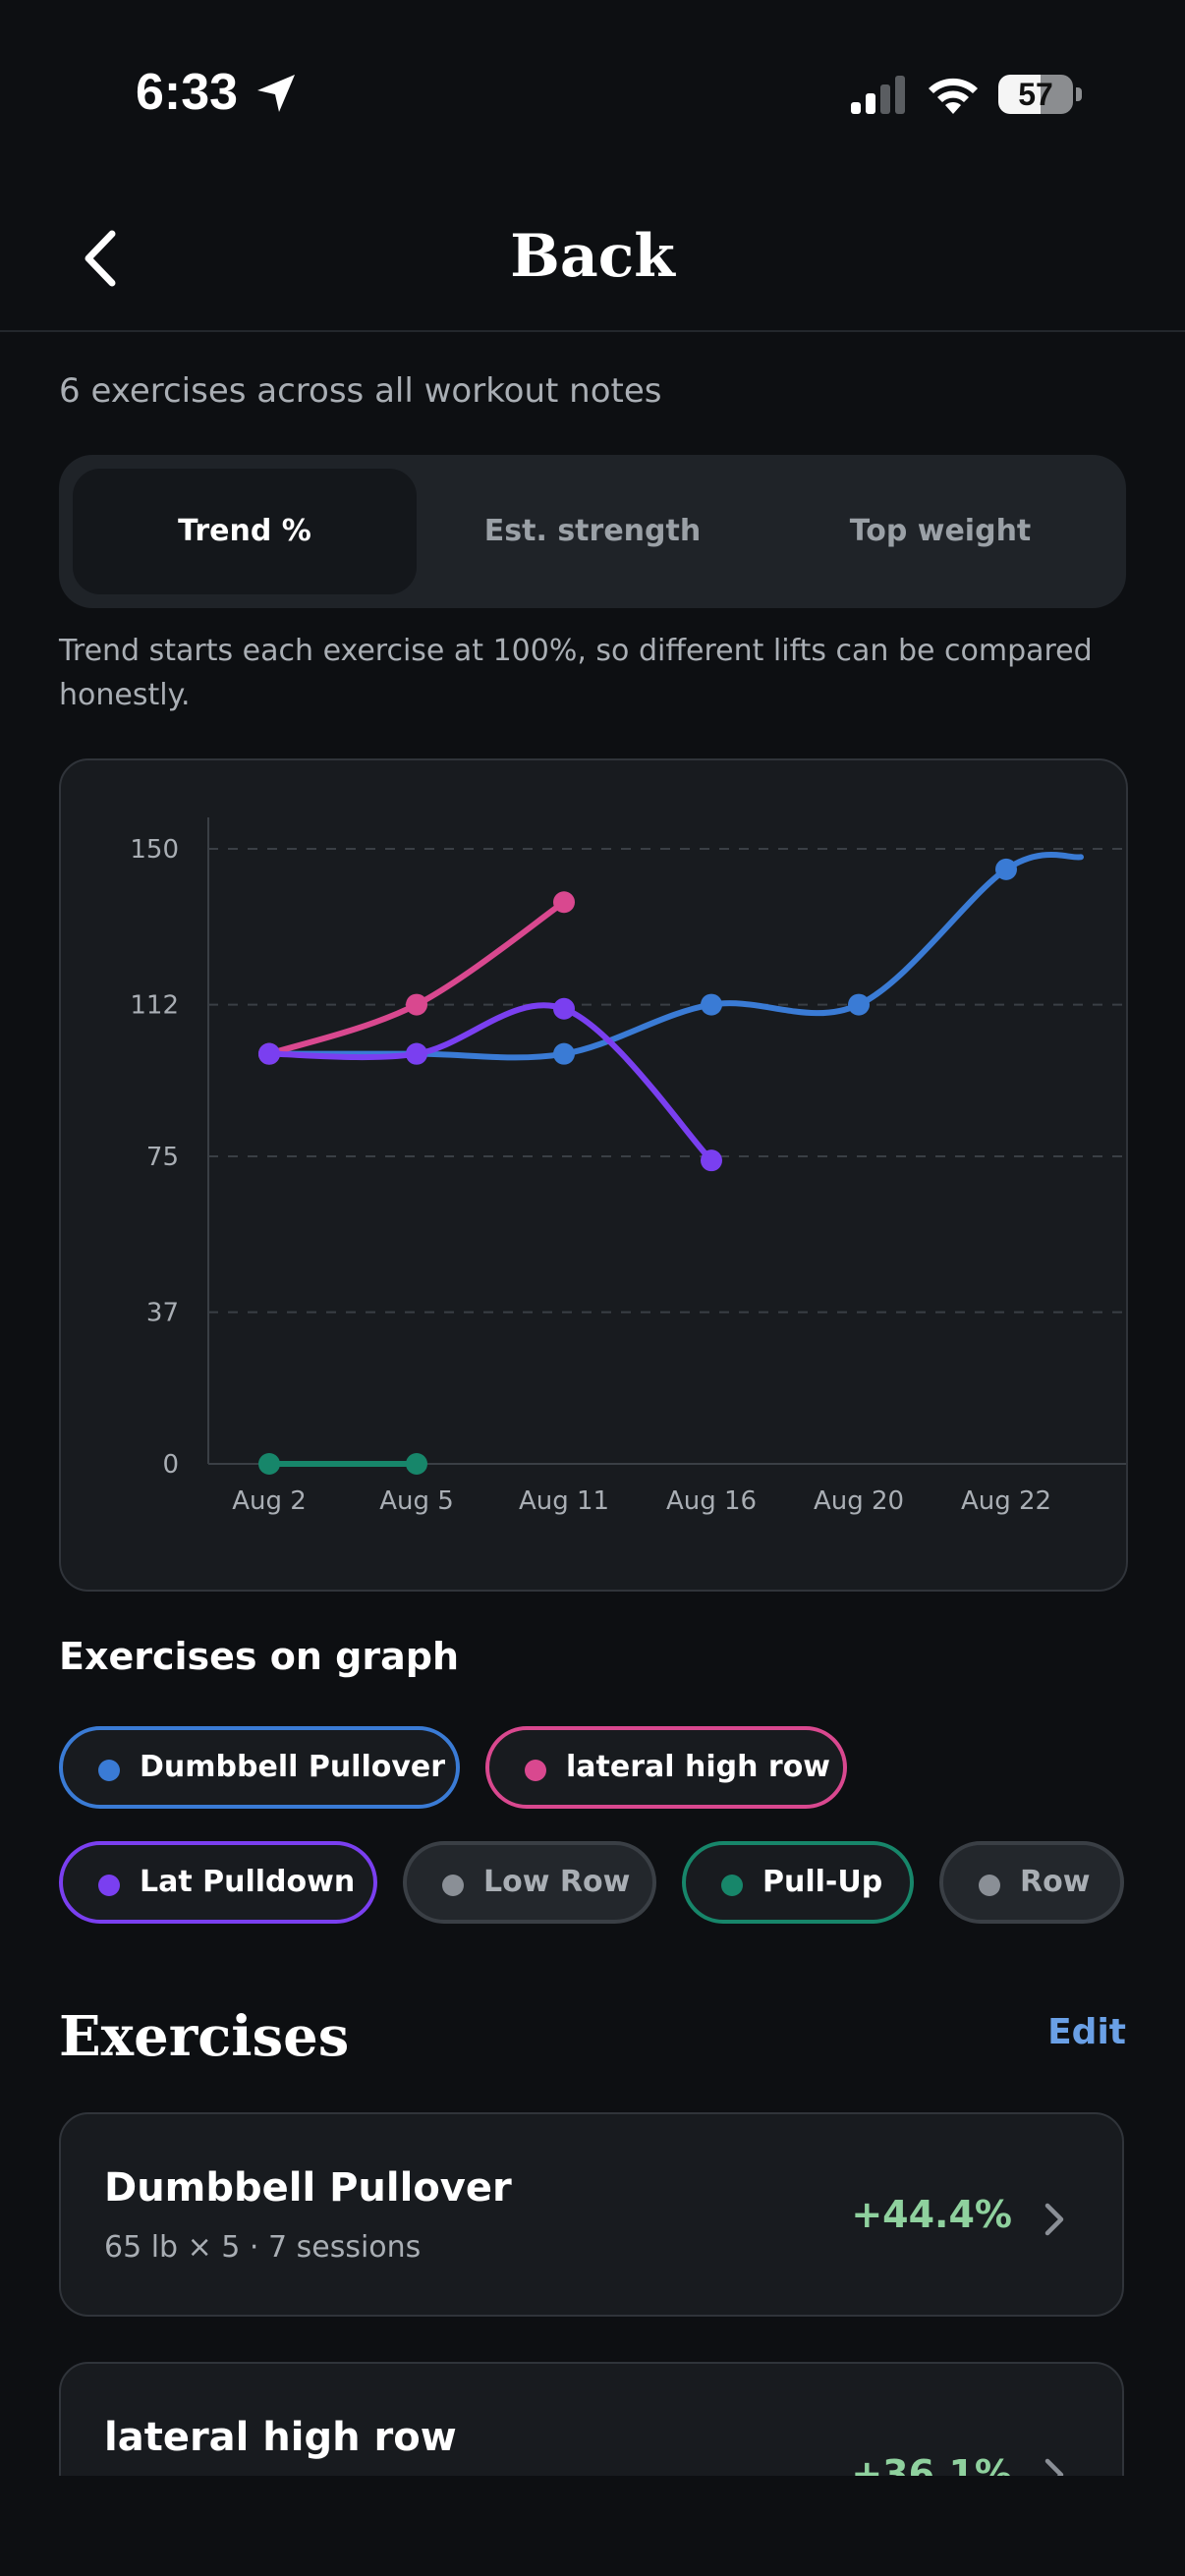  I want to click on nav-bar: Back, so click(592, 259).